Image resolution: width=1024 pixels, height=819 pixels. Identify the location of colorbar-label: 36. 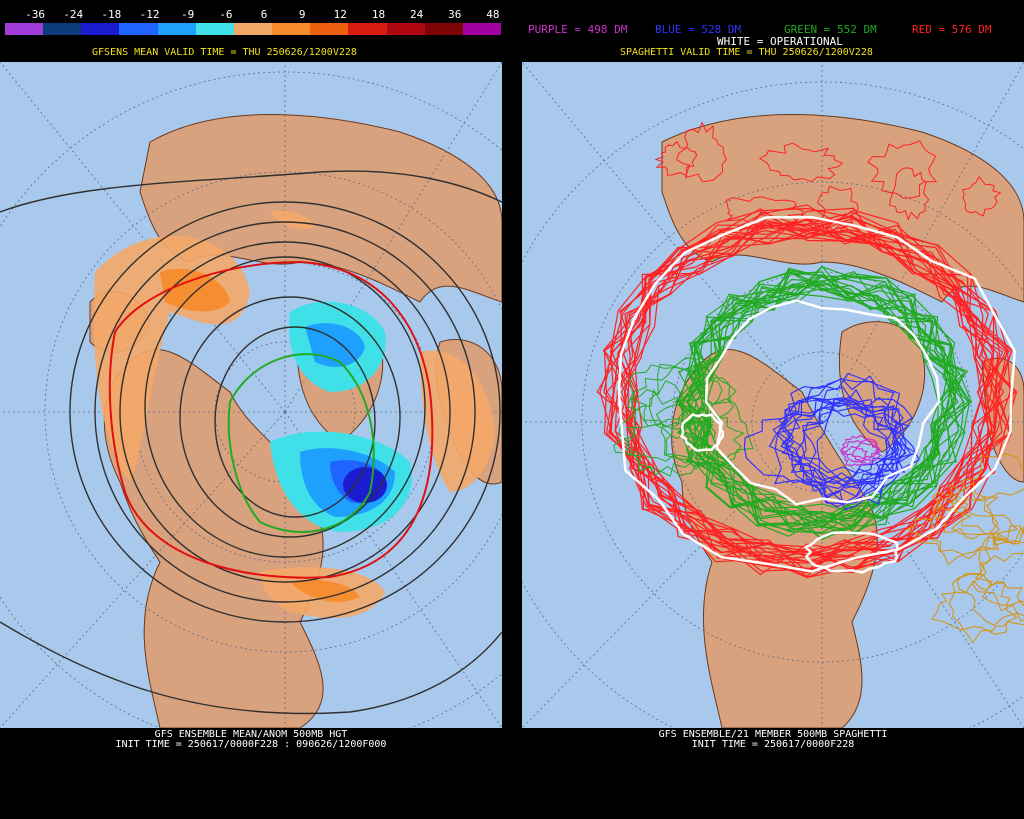
(455, 14).